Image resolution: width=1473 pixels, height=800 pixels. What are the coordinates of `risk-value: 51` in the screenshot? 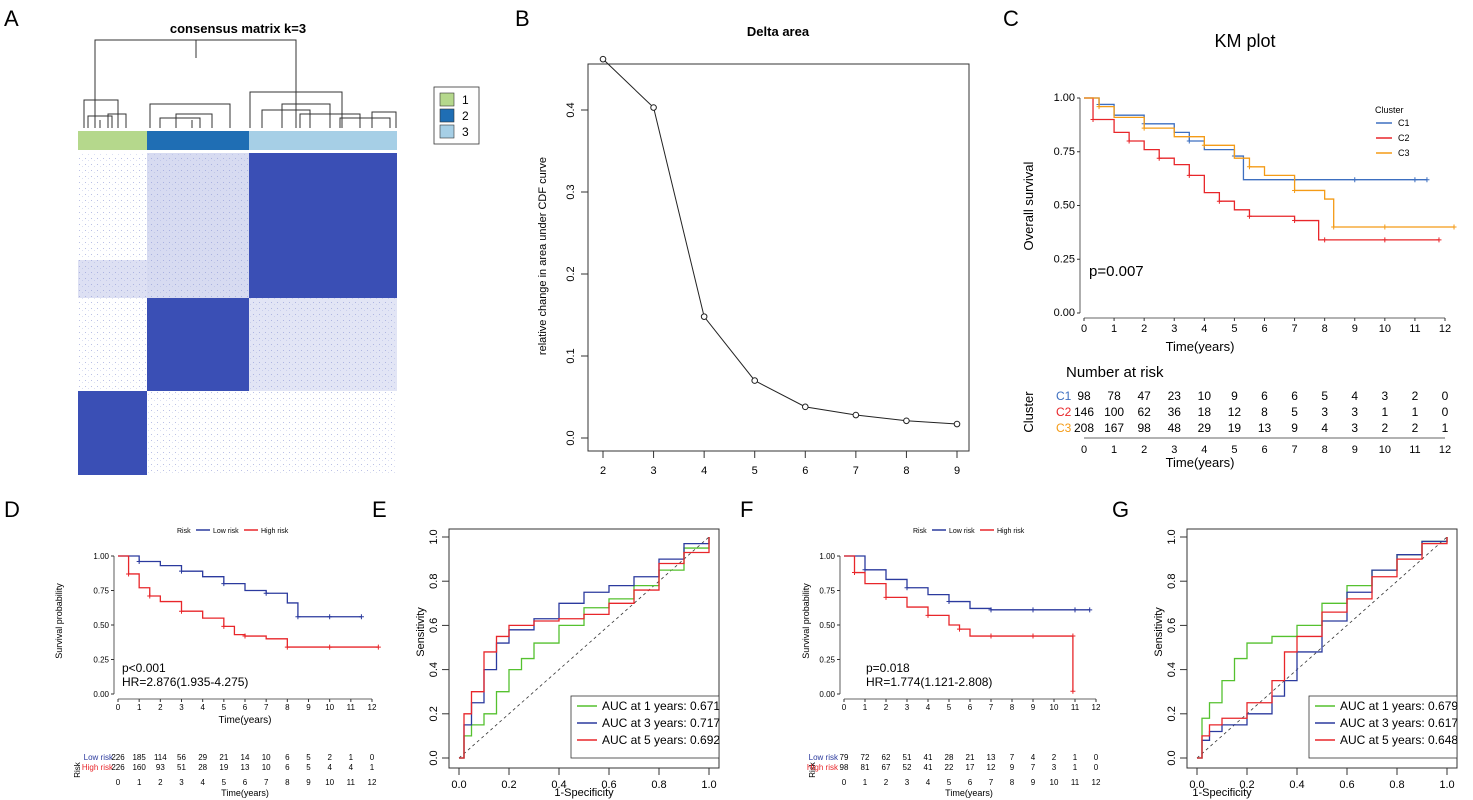 It's located at (907, 757).